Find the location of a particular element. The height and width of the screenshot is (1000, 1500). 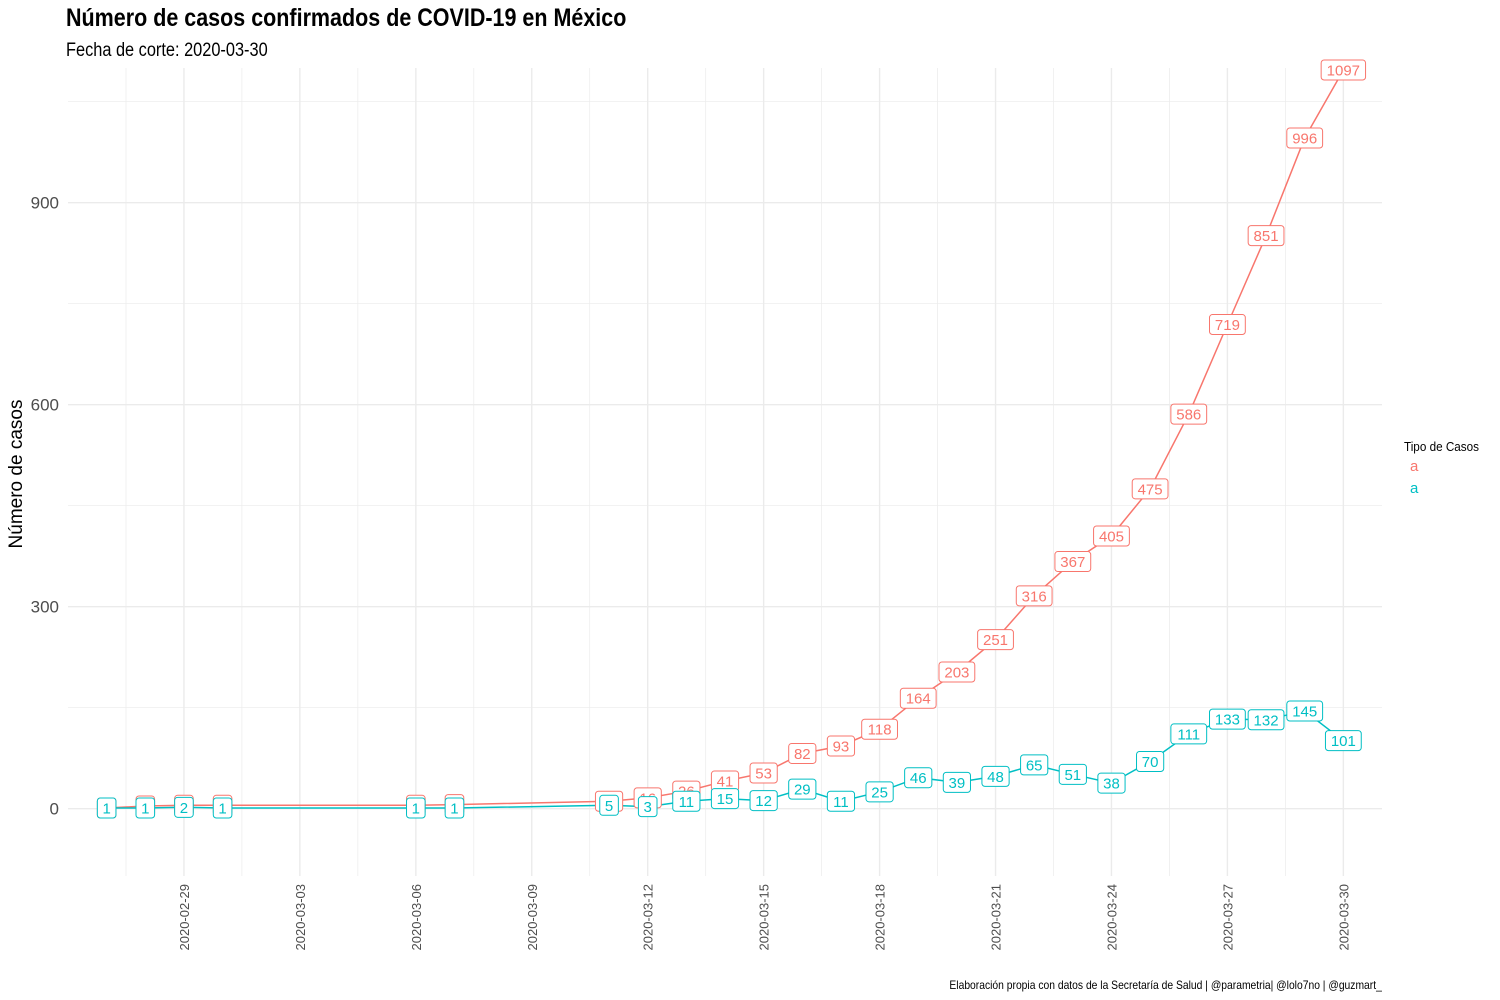

x-tick-label: 2020-03-12 is located at coordinates (648, 917).